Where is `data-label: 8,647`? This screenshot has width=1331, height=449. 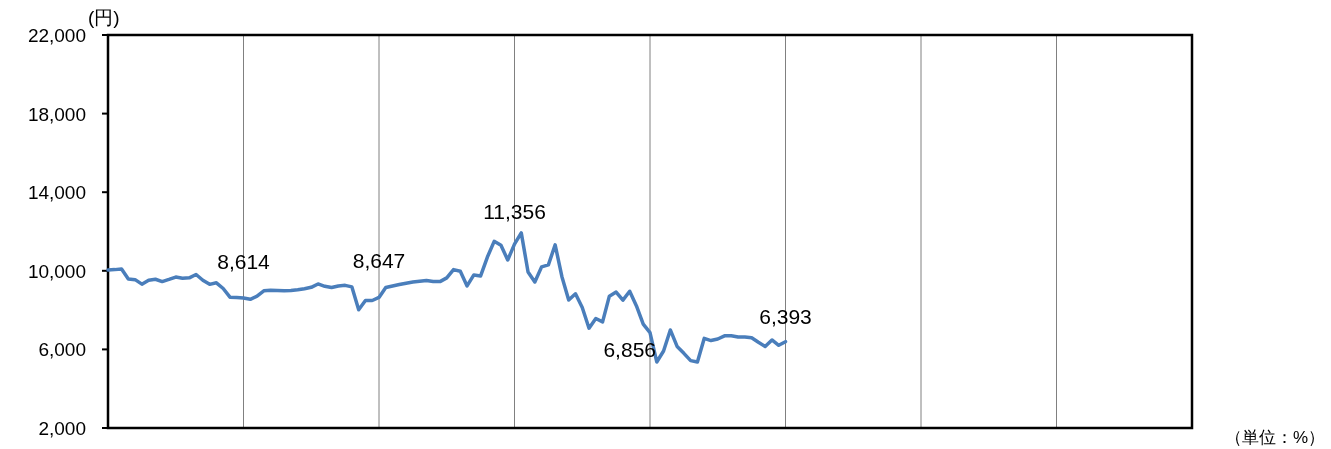
data-label: 8,647 is located at coordinates (379, 260).